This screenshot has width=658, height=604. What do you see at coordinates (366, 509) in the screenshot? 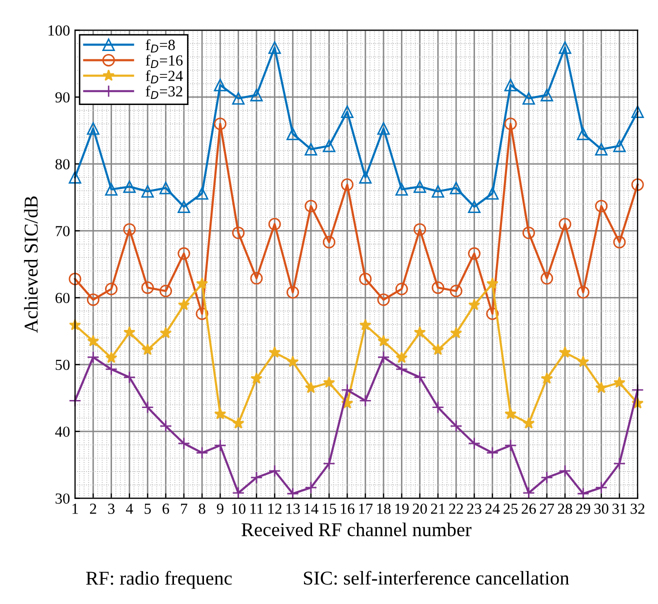
I see `x-tick-label: 17` at bounding box center [366, 509].